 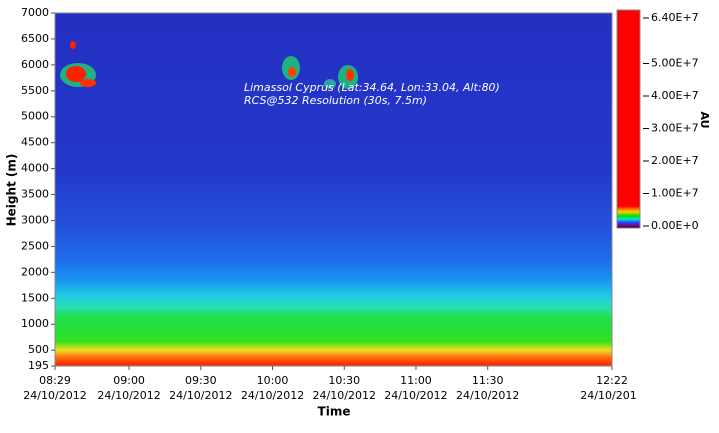 What do you see at coordinates (35, 64) in the screenshot?
I see `y-tick-label: 6000` at bounding box center [35, 64].